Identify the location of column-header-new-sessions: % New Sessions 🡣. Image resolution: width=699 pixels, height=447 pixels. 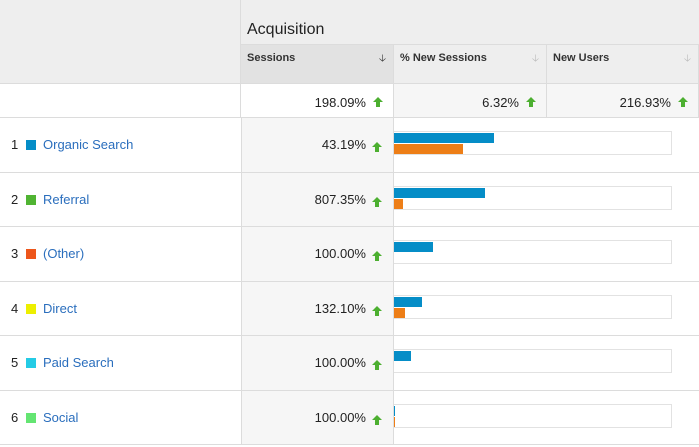
(470, 64).